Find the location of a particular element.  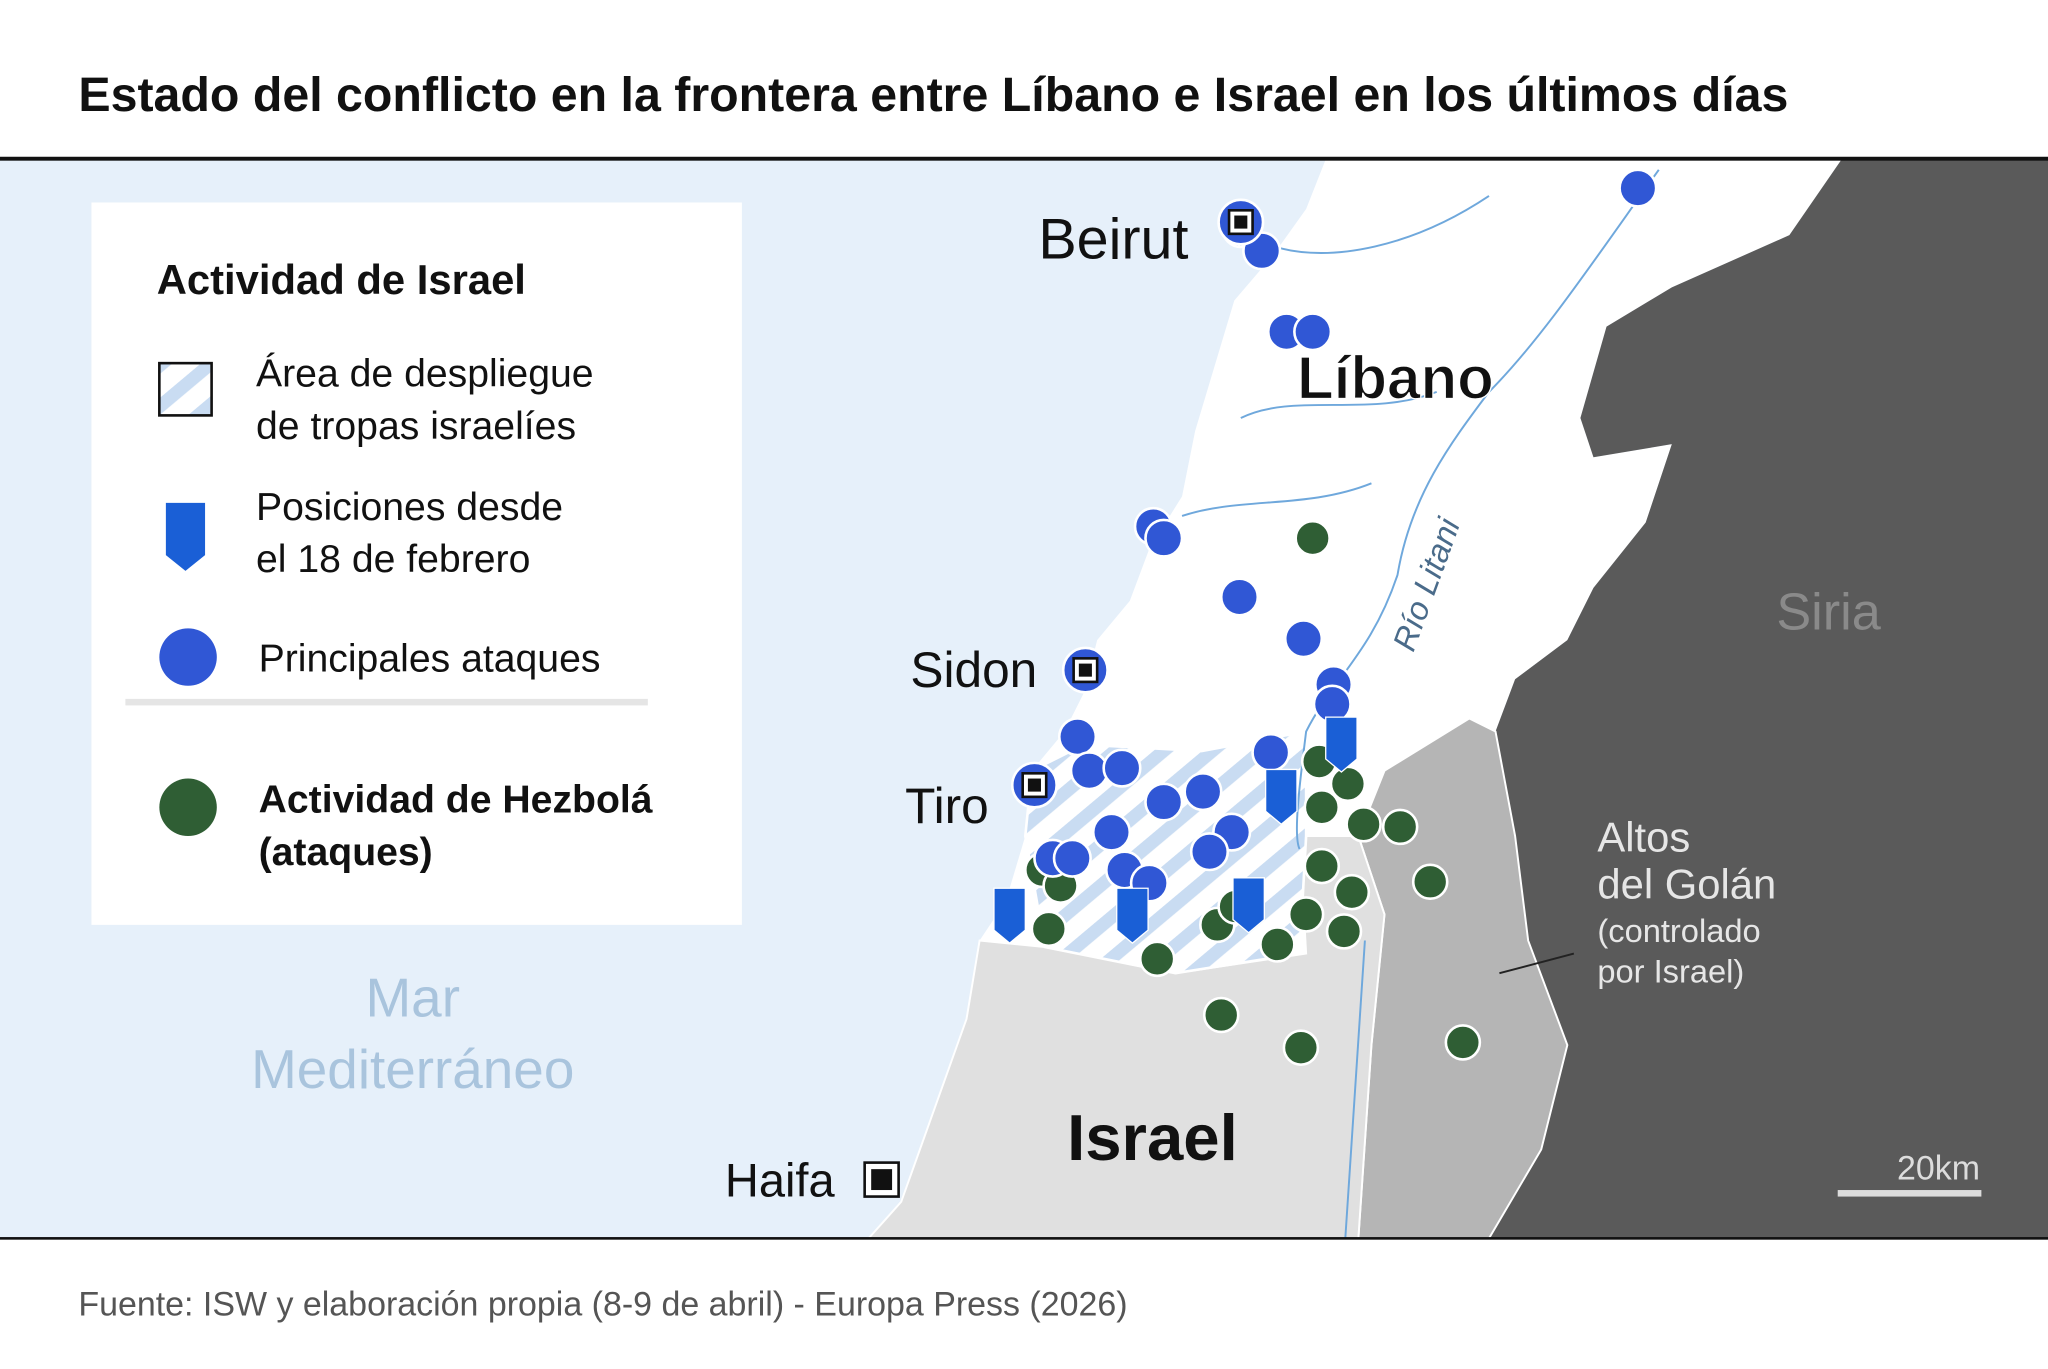

city-label: Sidon is located at coordinates (973, 670).